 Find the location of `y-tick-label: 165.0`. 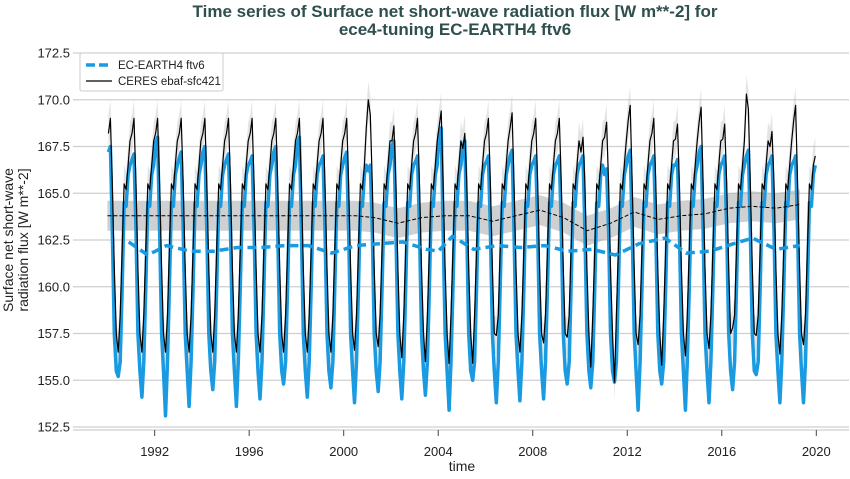

y-tick-label: 165.0 is located at coordinates (53, 193).